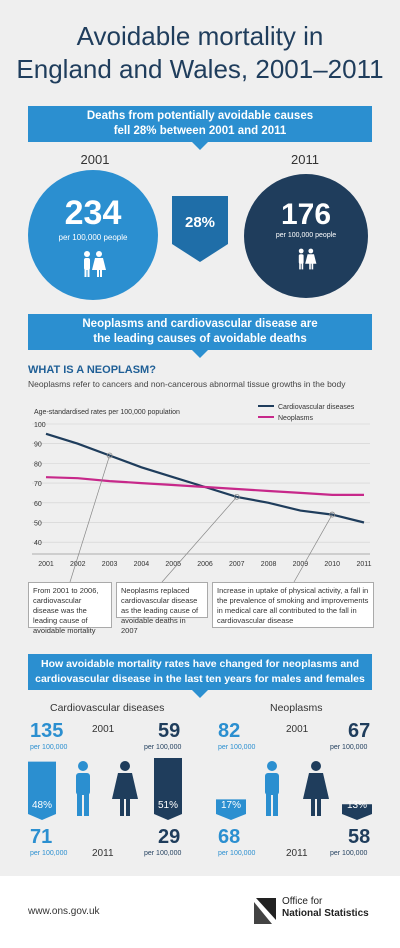 The height and width of the screenshot is (948, 400). What do you see at coordinates (38, 445) in the screenshot?
I see `y-tick-label: 90` at bounding box center [38, 445].